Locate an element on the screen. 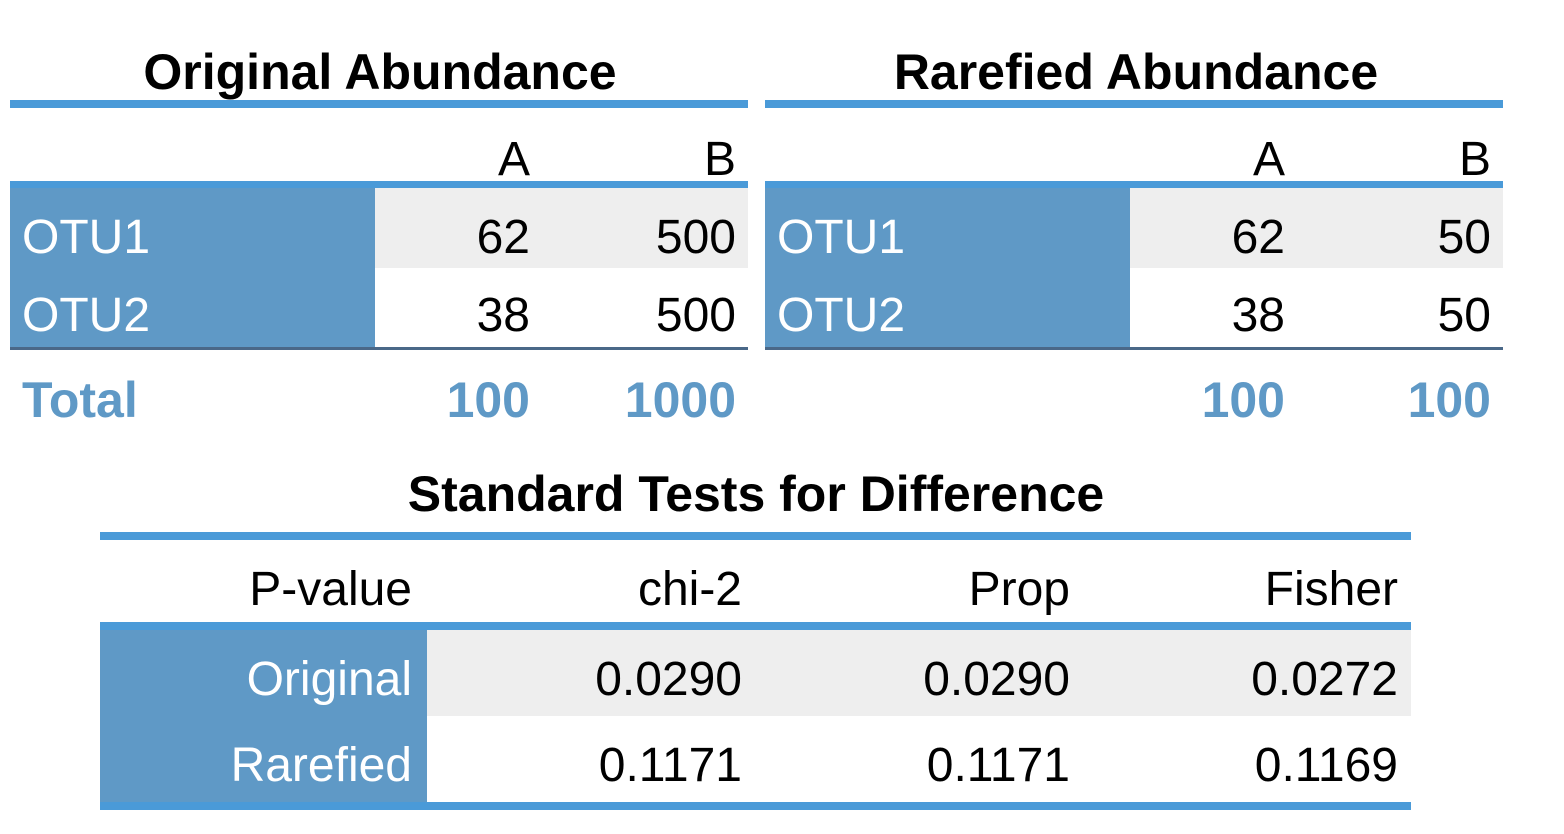 The image size is (1564, 834). original-row1-b: 500 is located at coordinates (695, 237).